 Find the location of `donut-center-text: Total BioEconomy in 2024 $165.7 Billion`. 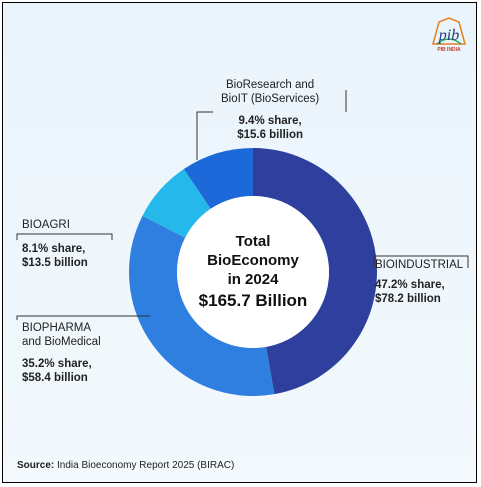

donut-center-text: Total BioEconomy in 2024 $165.7 Billion is located at coordinates (253, 272).